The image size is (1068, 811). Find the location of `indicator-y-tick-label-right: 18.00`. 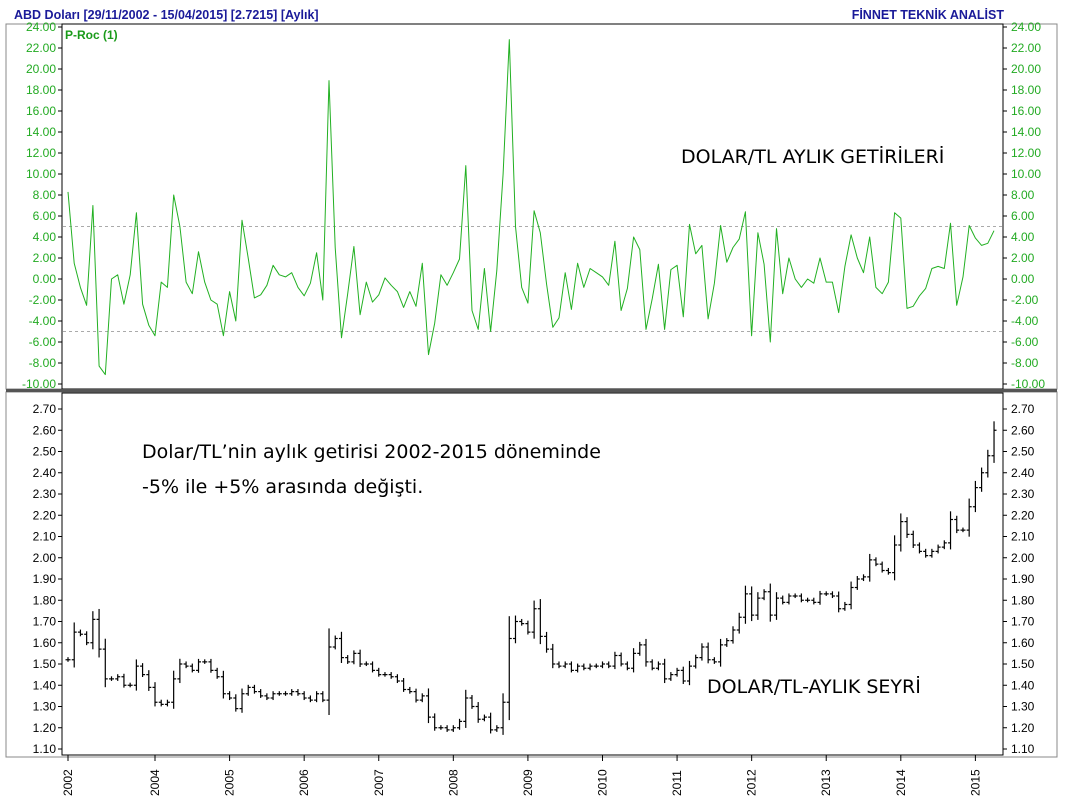

indicator-y-tick-label-right: 18.00 is located at coordinates (1026, 90).